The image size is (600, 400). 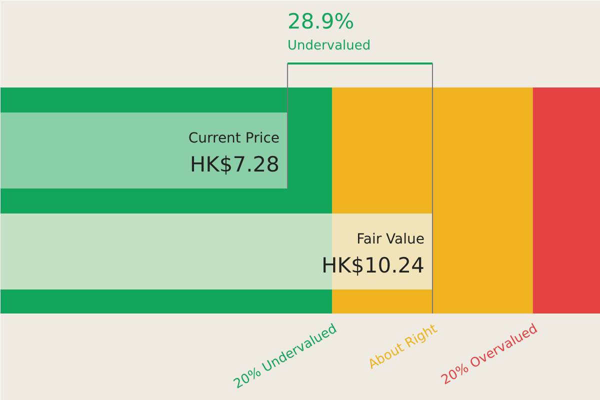 I want to click on y-tick-label: Current Price, so click(x=234, y=138).